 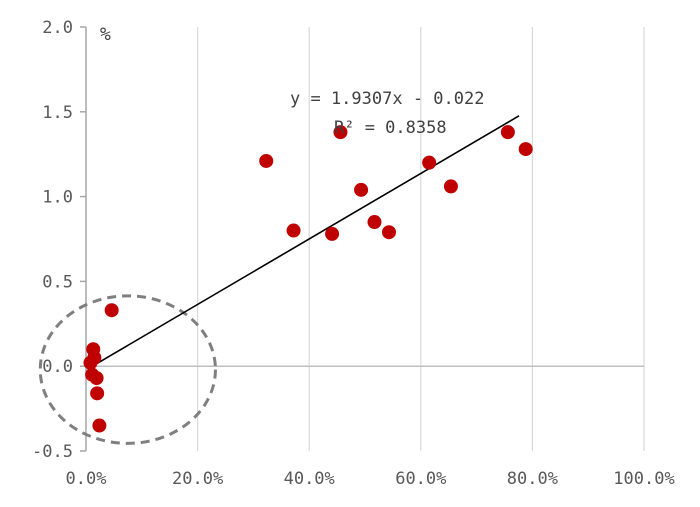 What do you see at coordinates (86, 479) in the screenshot?
I see `x-tick-label: 0.0%` at bounding box center [86, 479].